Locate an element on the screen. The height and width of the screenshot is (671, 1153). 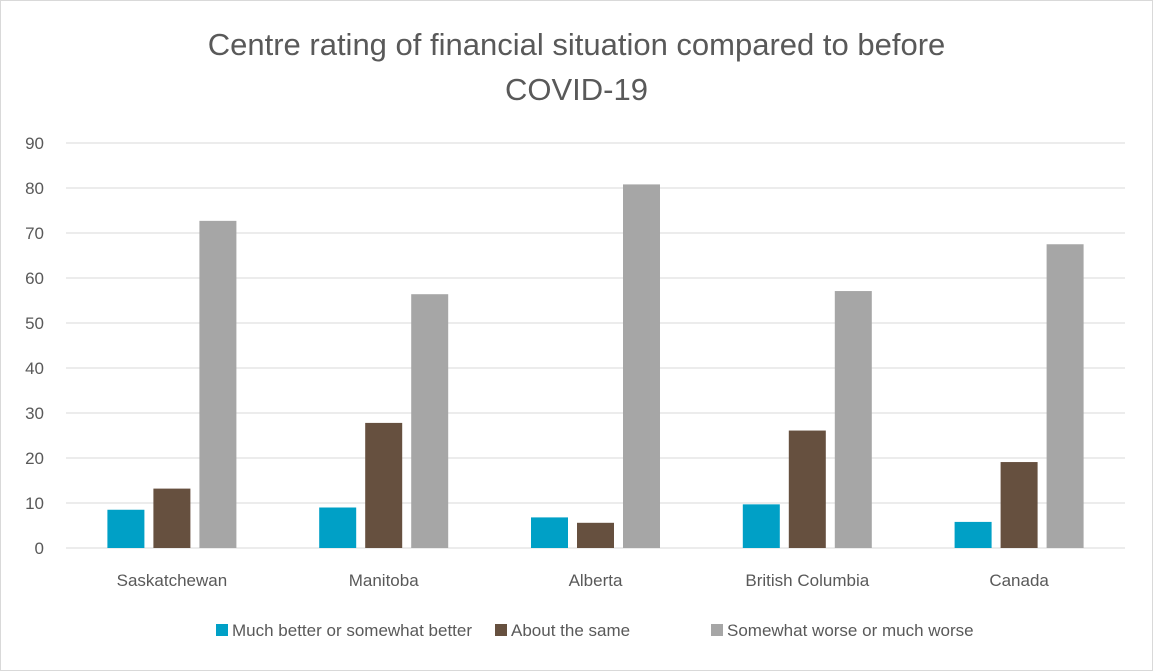
legend-label: Somewhat worse or much worse is located at coordinates (850, 630).